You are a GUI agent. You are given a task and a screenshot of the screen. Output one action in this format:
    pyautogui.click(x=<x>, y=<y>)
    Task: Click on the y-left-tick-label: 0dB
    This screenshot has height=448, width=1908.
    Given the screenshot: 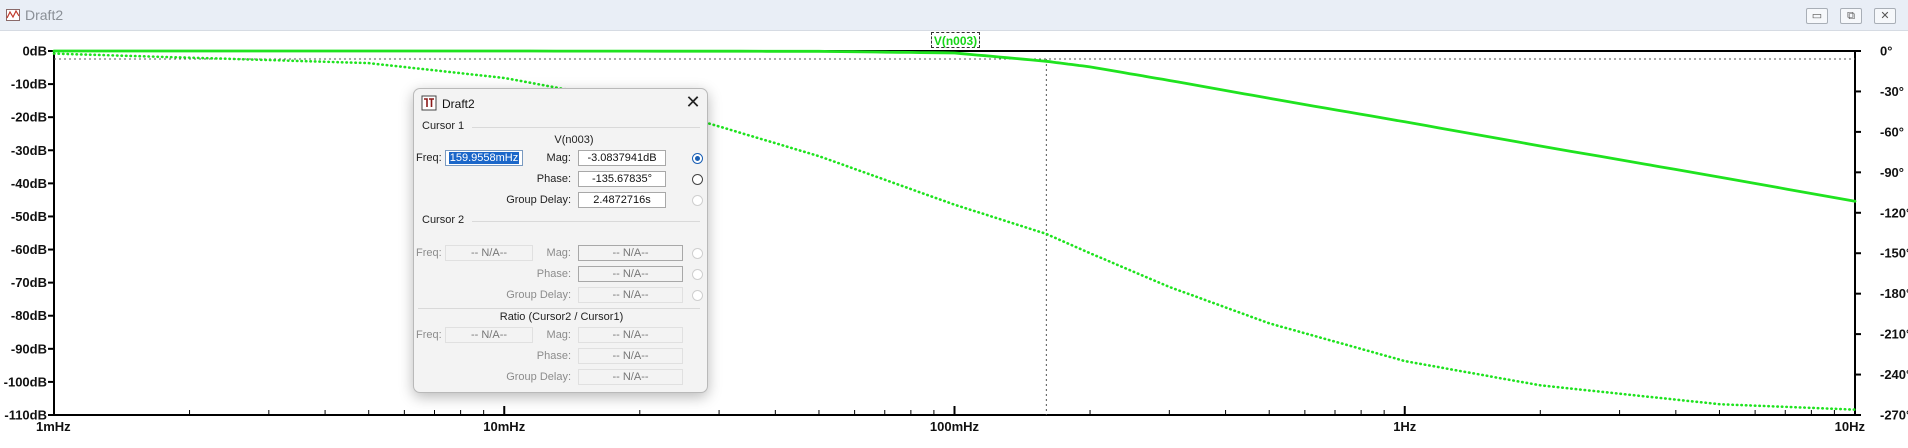 What is the action you would take?
    pyautogui.click(x=34, y=51)
    